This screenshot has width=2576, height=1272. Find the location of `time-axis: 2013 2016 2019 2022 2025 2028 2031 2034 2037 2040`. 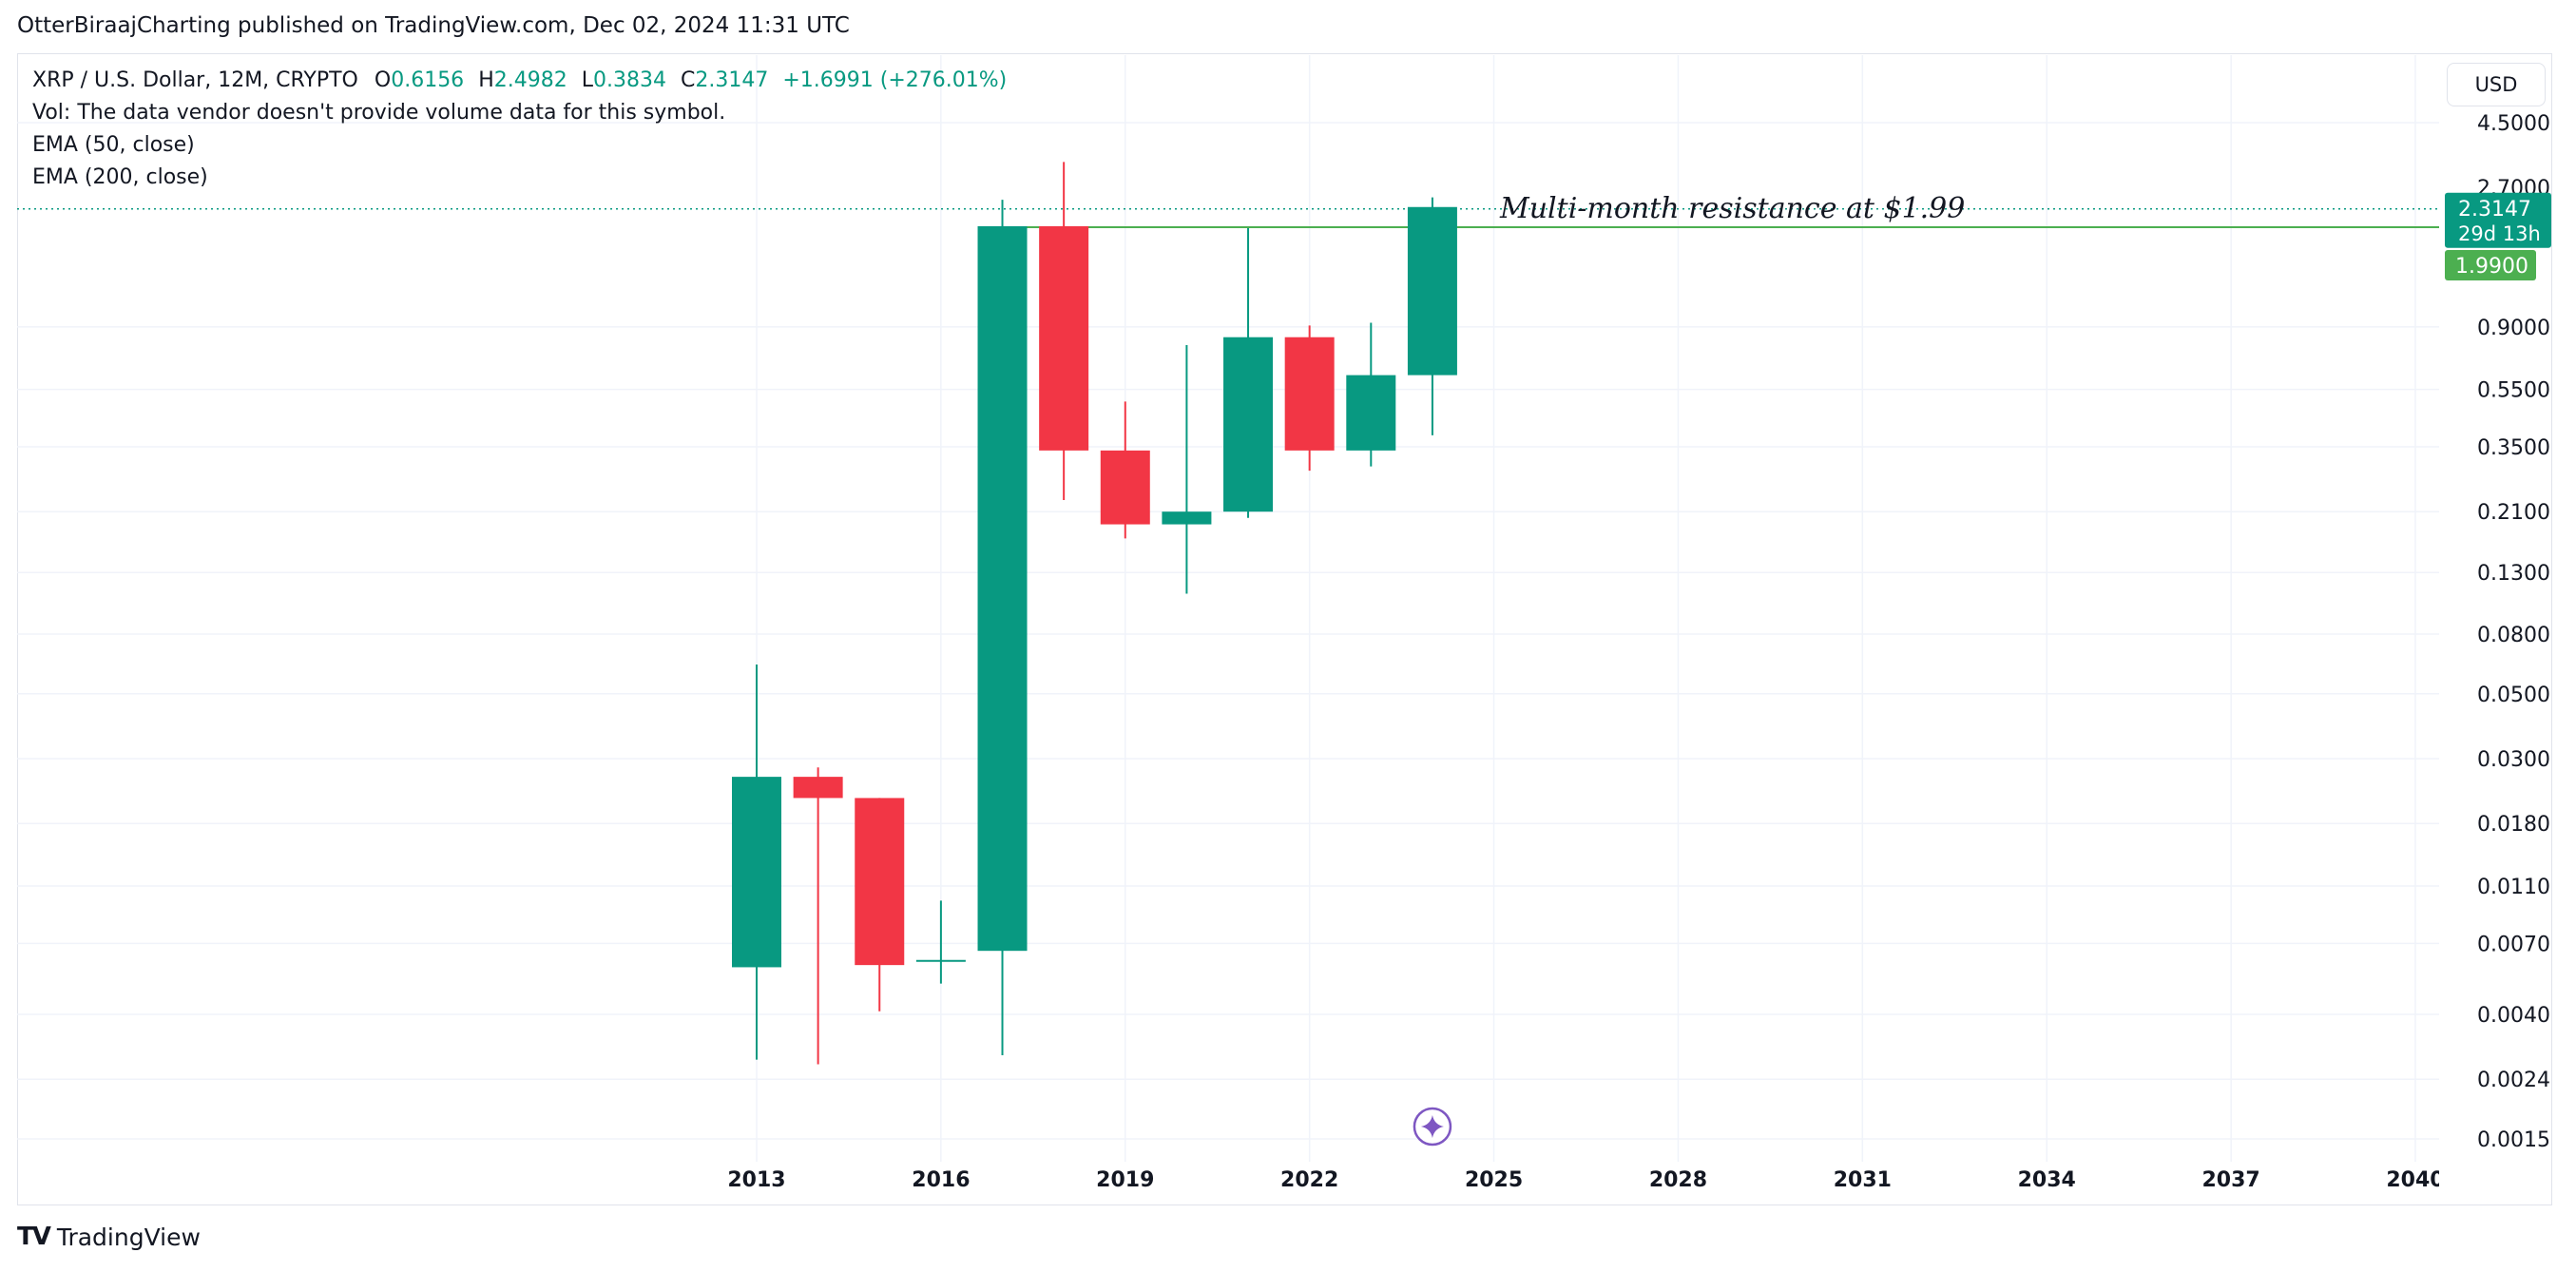

time-axis: 2013 2016 2019 2022 2025 2028 2031 2034 2037 2040 is located at coordinates (1588, 1181).